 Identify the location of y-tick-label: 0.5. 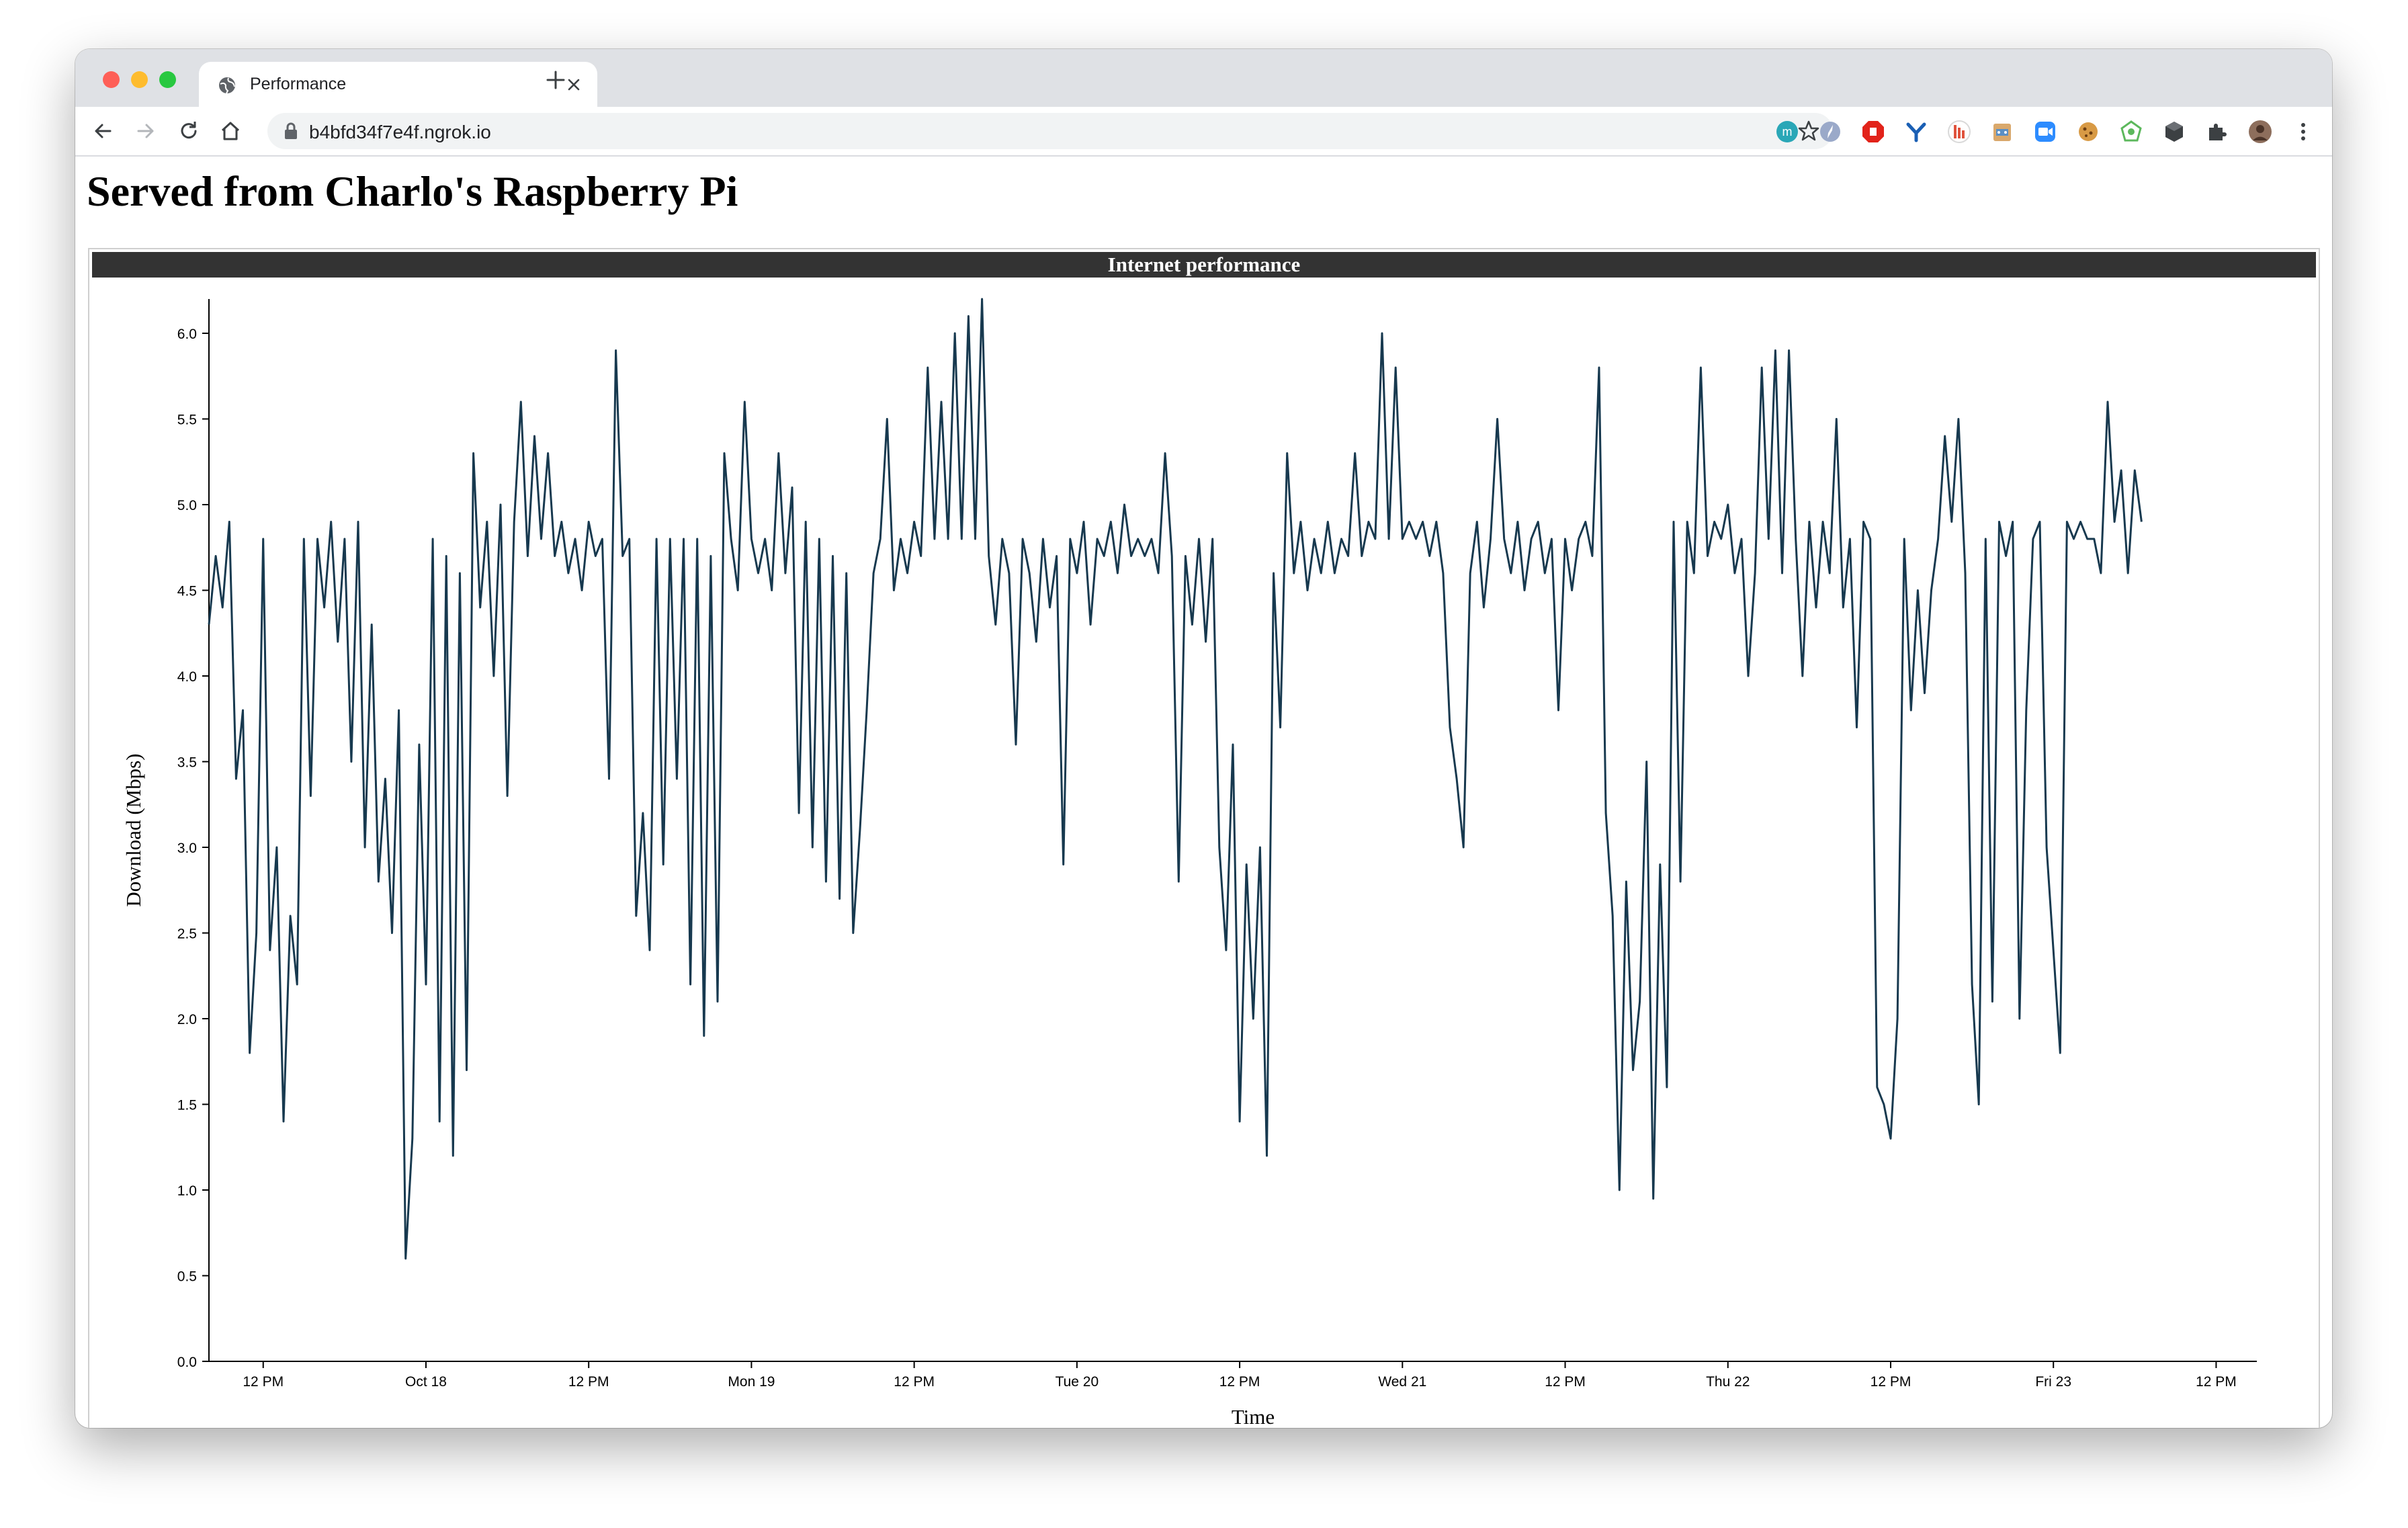
(187, 1277).